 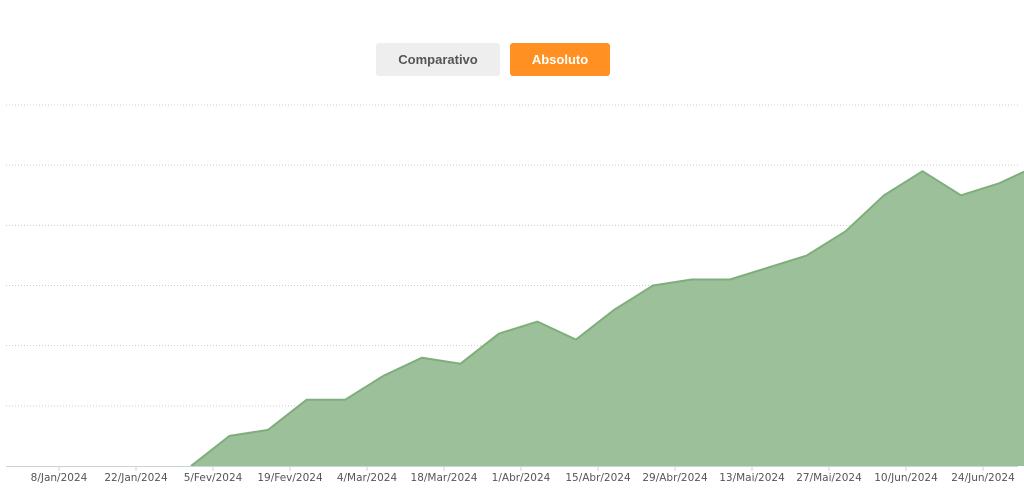 What do you see at coordinates (213, 478) in the screenshot?
I see `x-tick-label: 5/Fev/2024` at bounding box center [213, 478].